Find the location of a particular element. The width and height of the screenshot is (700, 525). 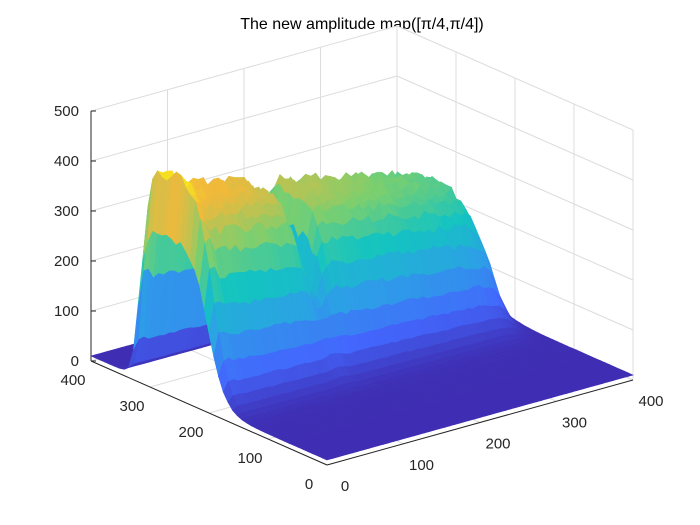

x-tick-label: 100 is located at coordinates (421, 465).